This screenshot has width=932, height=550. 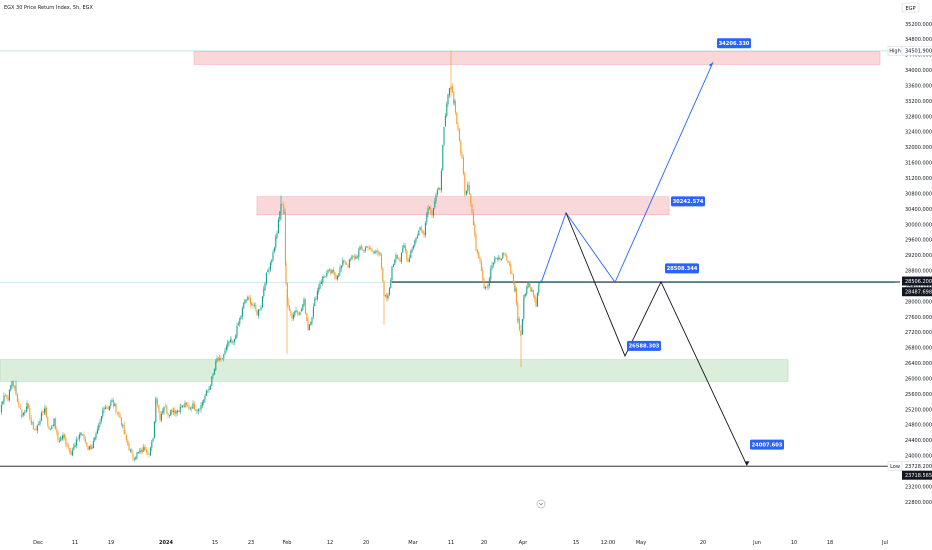 What do you see at coordinates (918, 282) in the screenshot?
I see `price-tag-value: 28506.200` at bounding box center [918, 282].